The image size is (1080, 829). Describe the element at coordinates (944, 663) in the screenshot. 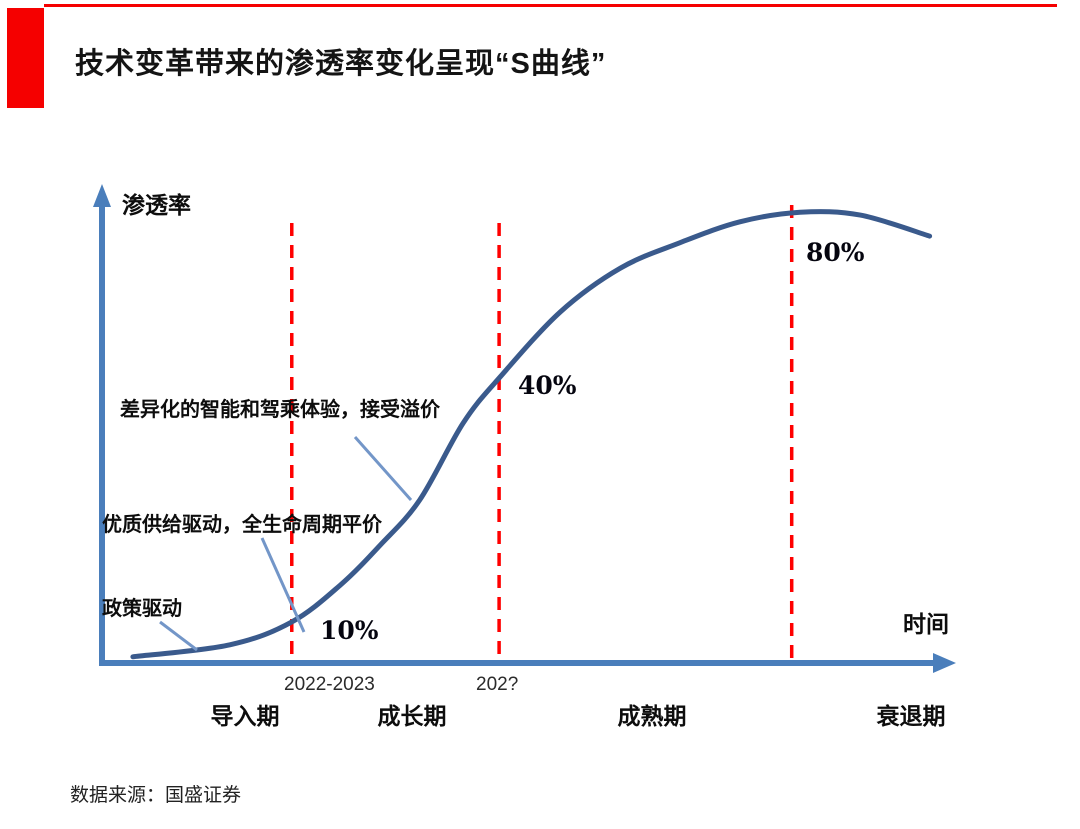

I see `x-axis-arrowhead-icon` at that location.